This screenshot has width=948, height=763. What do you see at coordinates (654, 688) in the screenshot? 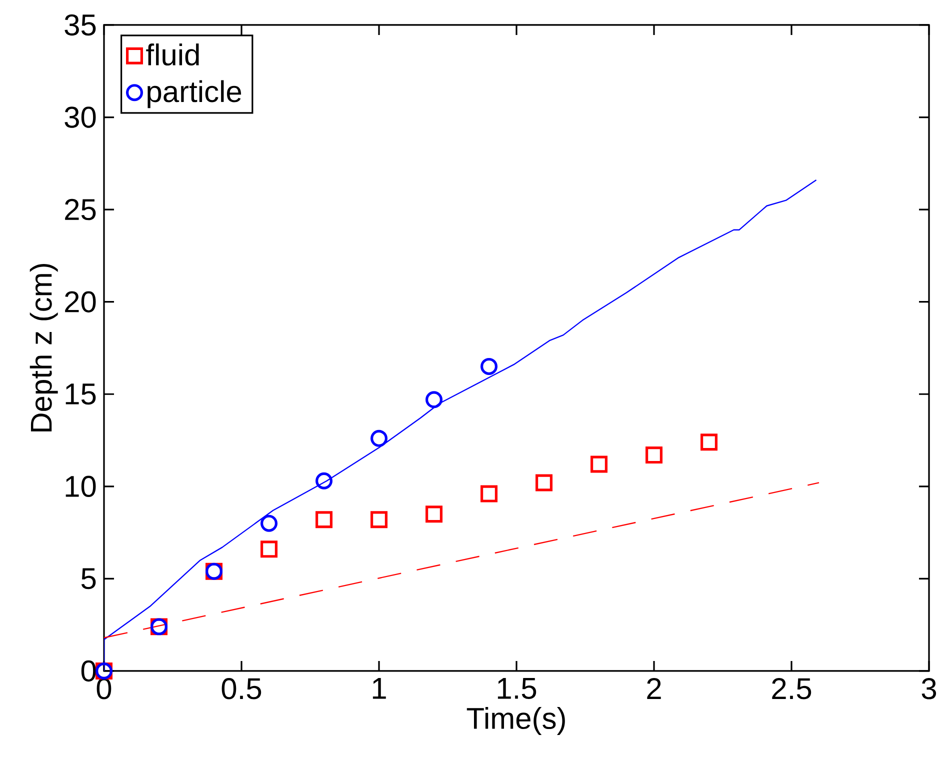
I see `x-tick-label: 2` at bounding box center [654, 688].